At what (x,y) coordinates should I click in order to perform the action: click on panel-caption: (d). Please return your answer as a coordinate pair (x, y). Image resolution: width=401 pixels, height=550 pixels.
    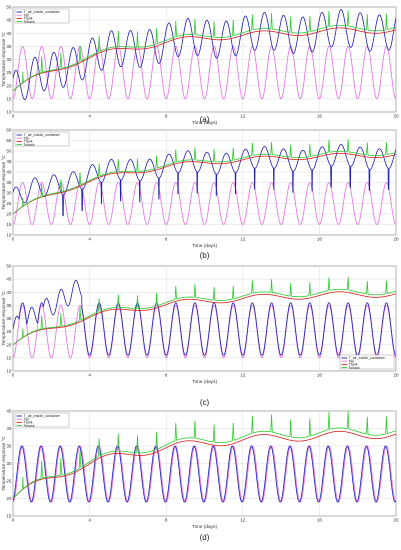
    Looking at the image, I should click on (205, 537).